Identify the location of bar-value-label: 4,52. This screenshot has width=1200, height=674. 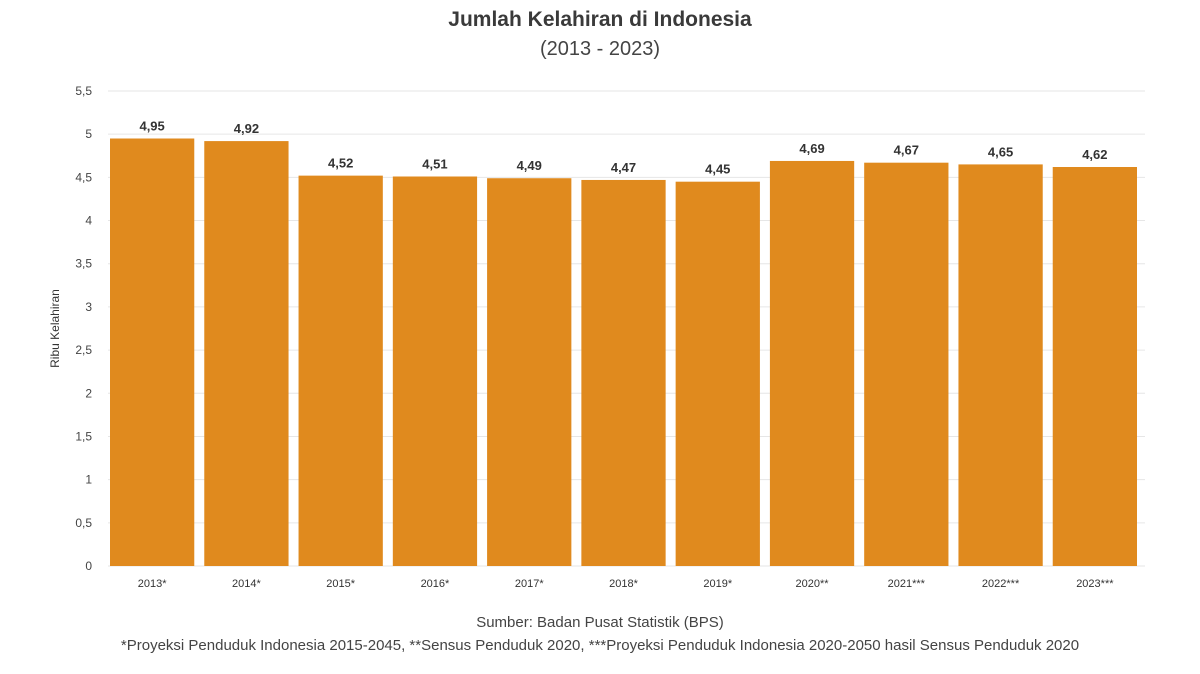
(340, 163).